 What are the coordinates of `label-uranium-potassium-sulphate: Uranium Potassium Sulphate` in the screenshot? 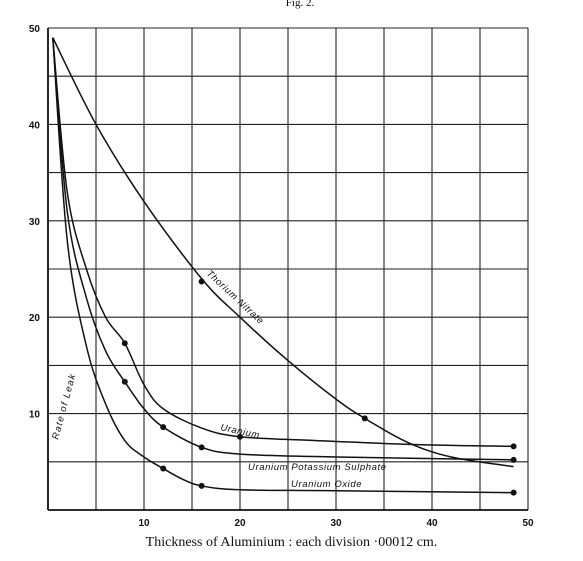 It's located at (317, 467).